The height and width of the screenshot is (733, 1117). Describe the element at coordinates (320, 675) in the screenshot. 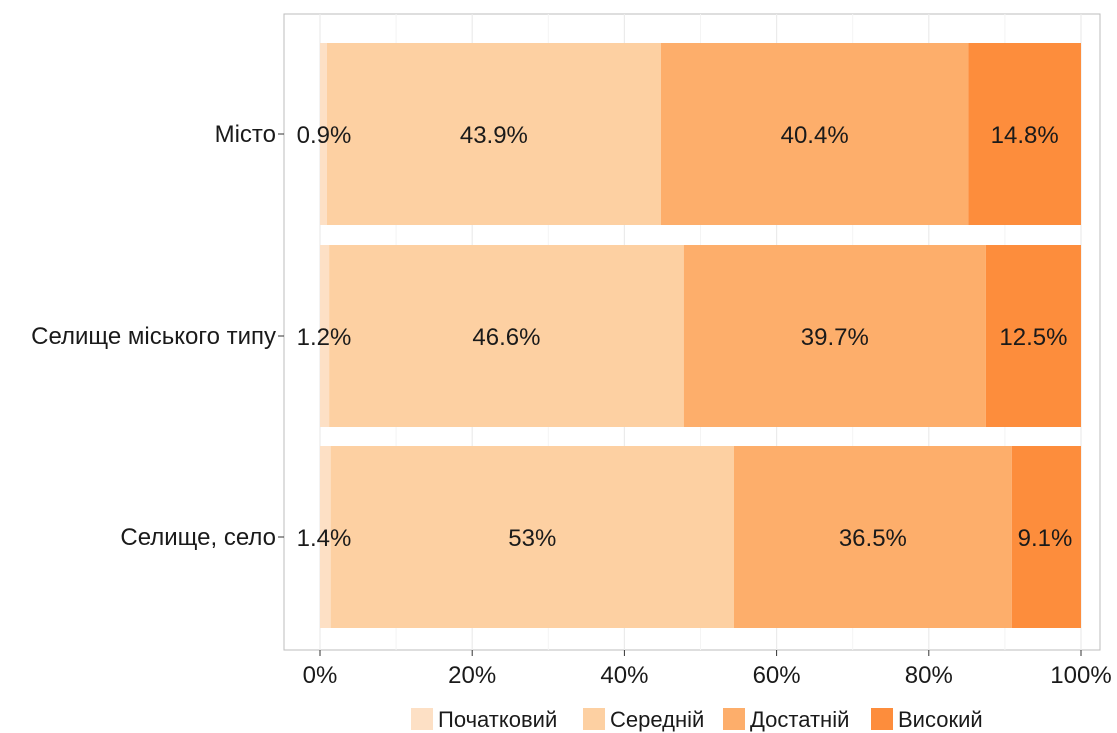

I see `x-tick-label: 0%` at that location.